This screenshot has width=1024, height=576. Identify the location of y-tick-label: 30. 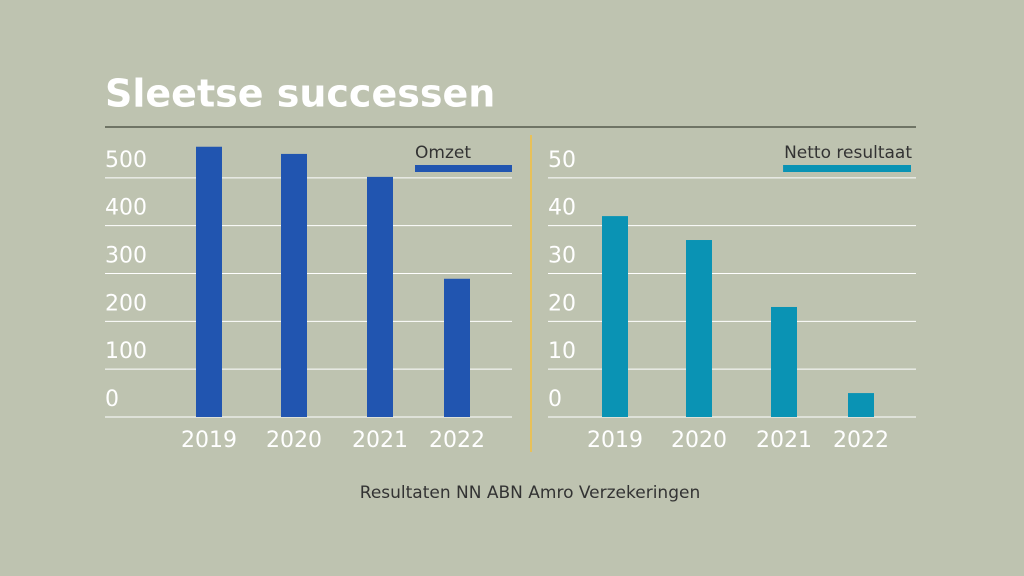
(562, 256).